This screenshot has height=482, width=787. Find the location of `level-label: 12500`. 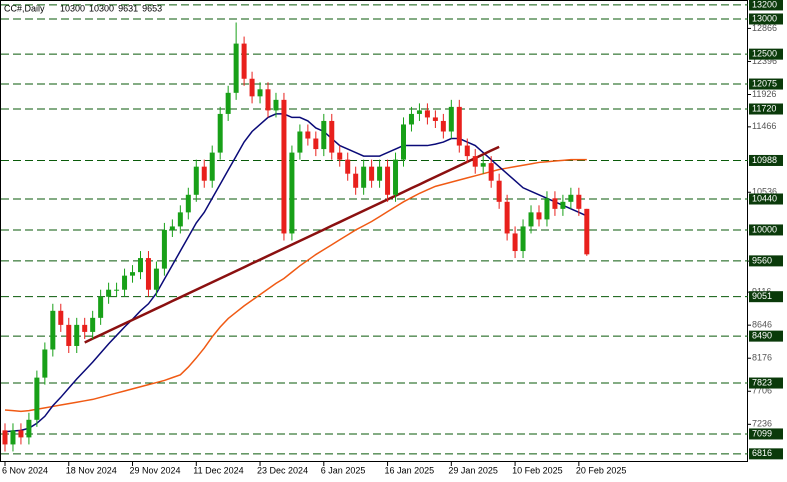

level-label: 12500 is located at coordinates (764, 54).